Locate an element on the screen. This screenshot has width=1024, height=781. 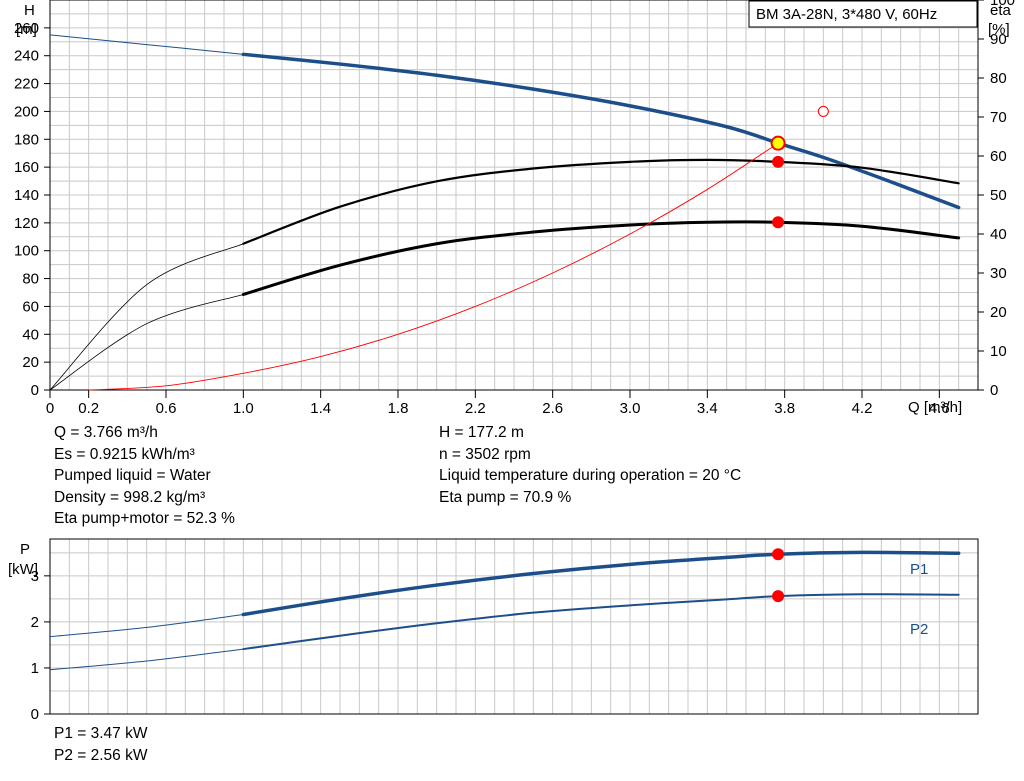
x-tick-label: 1.0 is located at coordinates (243, 408).